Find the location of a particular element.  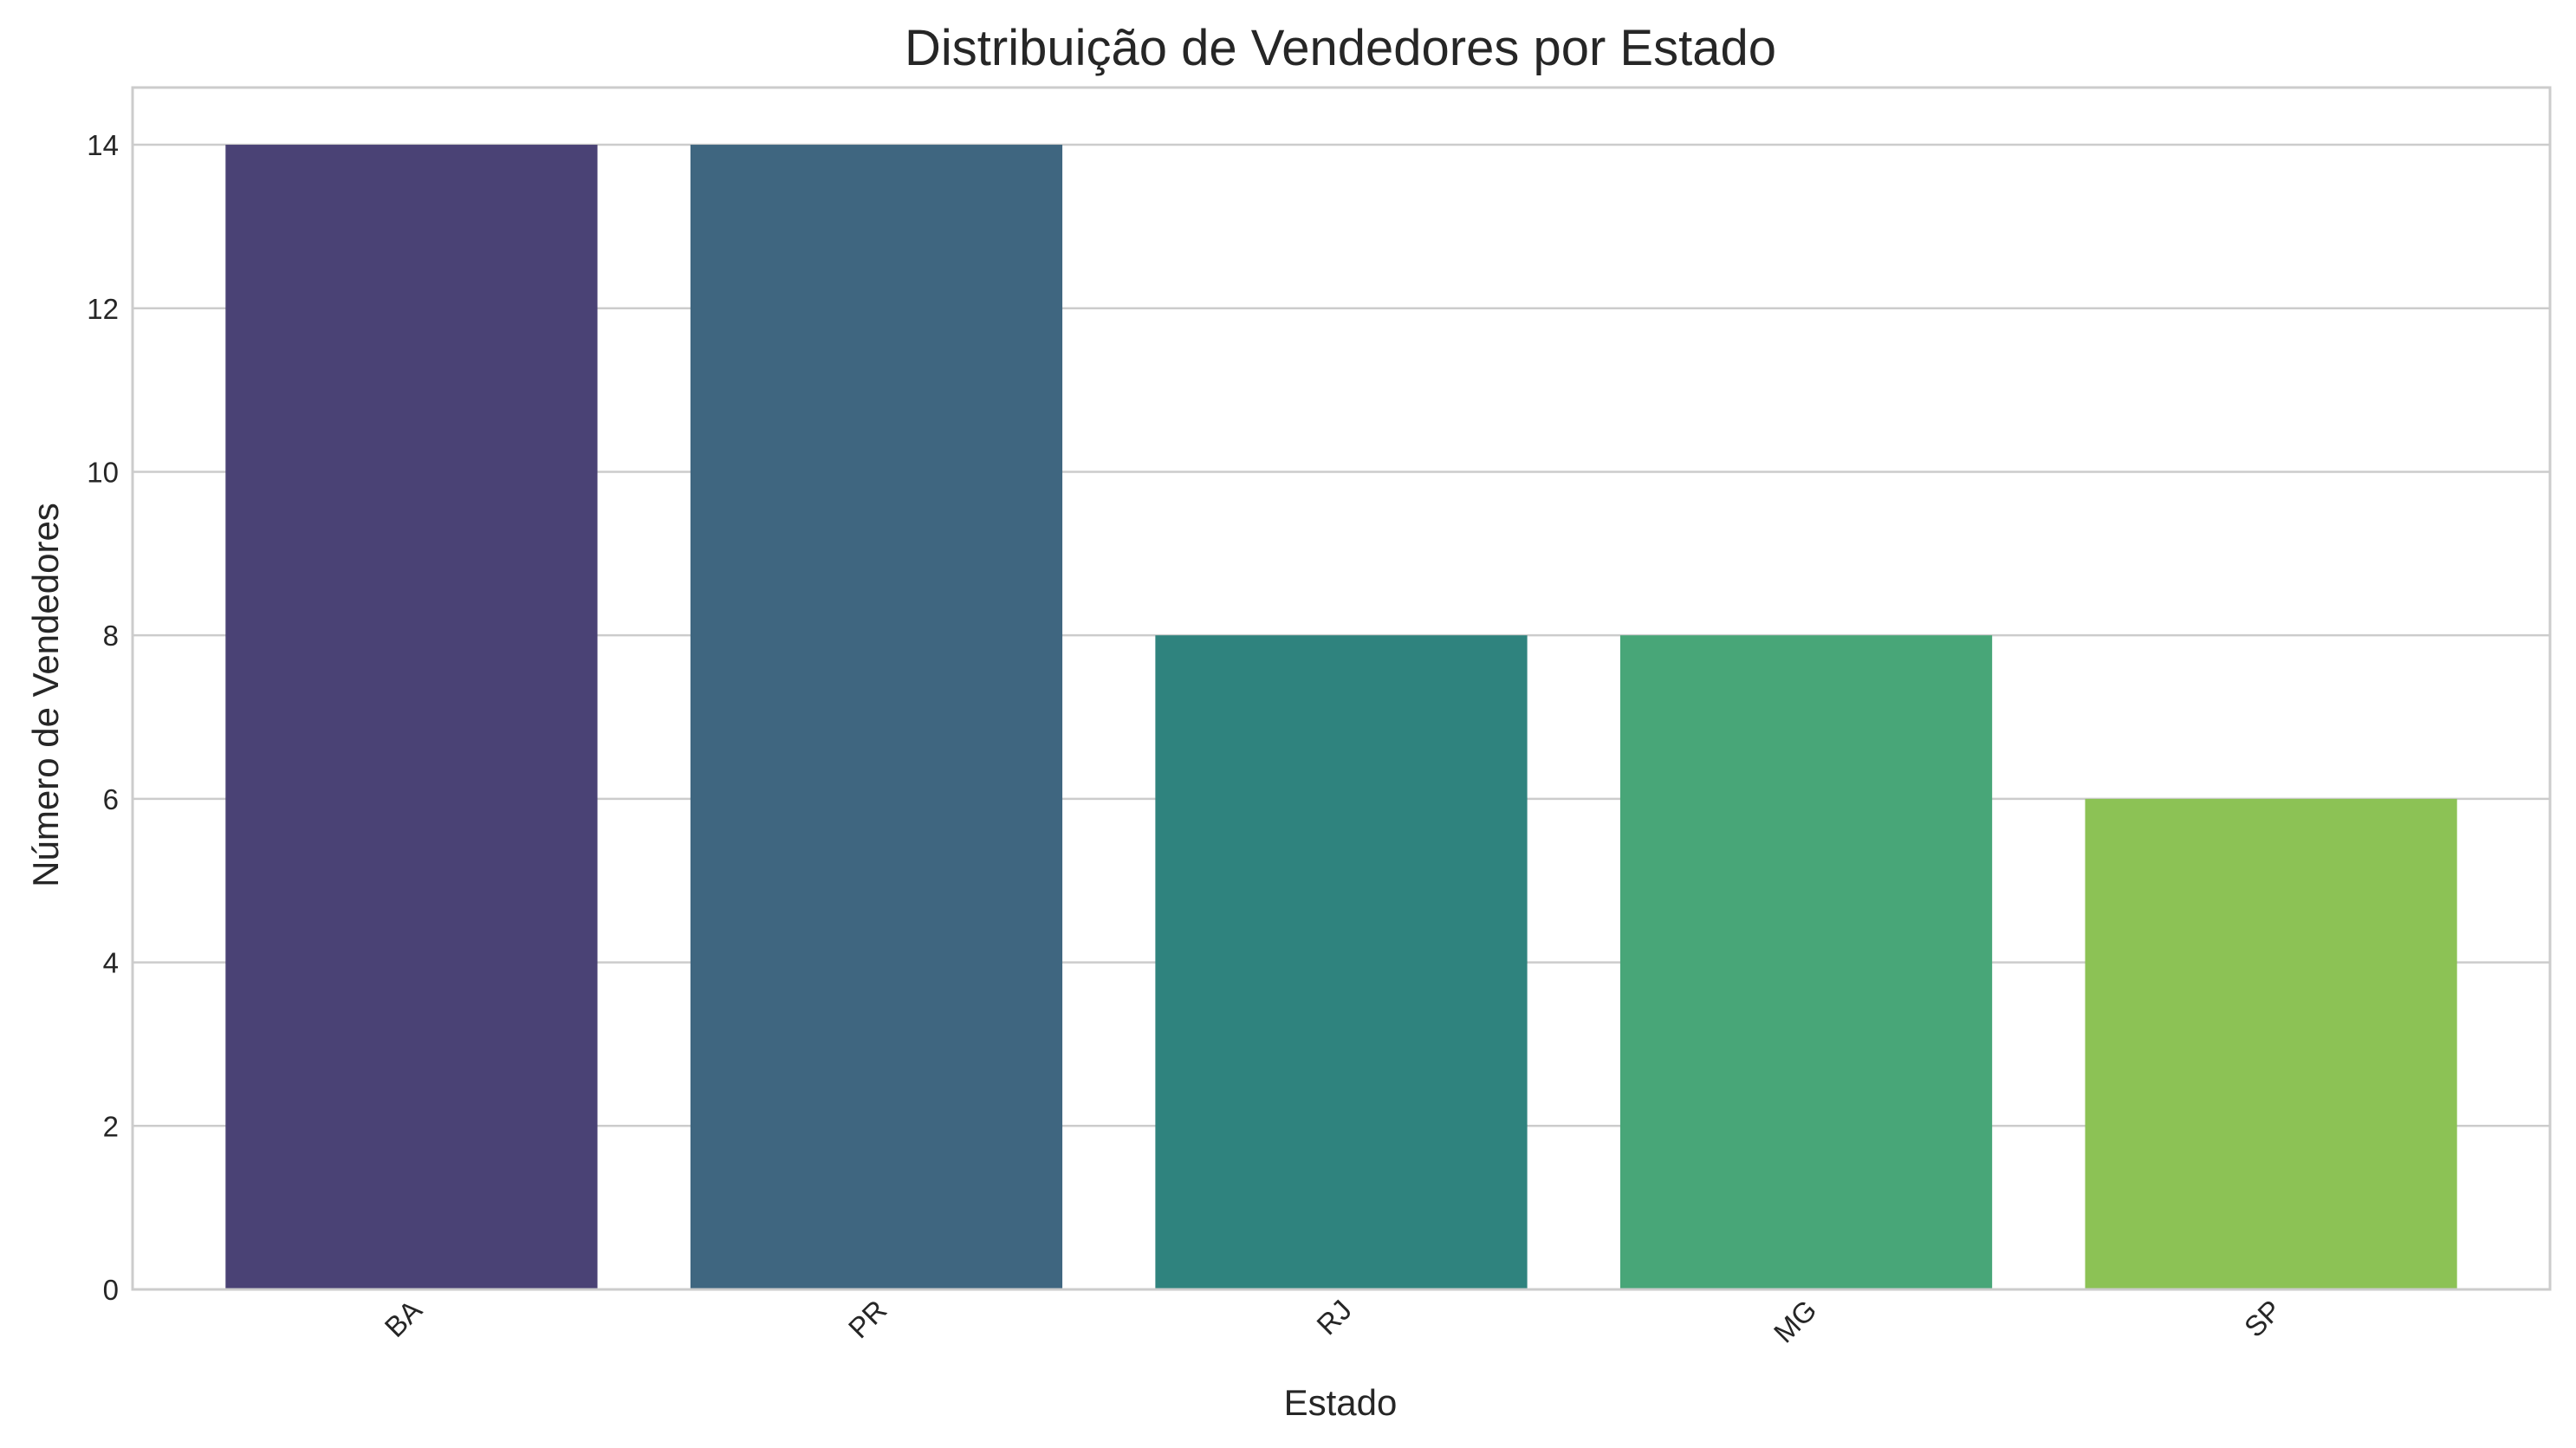

x-axis-label: Estado is located at coordinates (1341, 1402).